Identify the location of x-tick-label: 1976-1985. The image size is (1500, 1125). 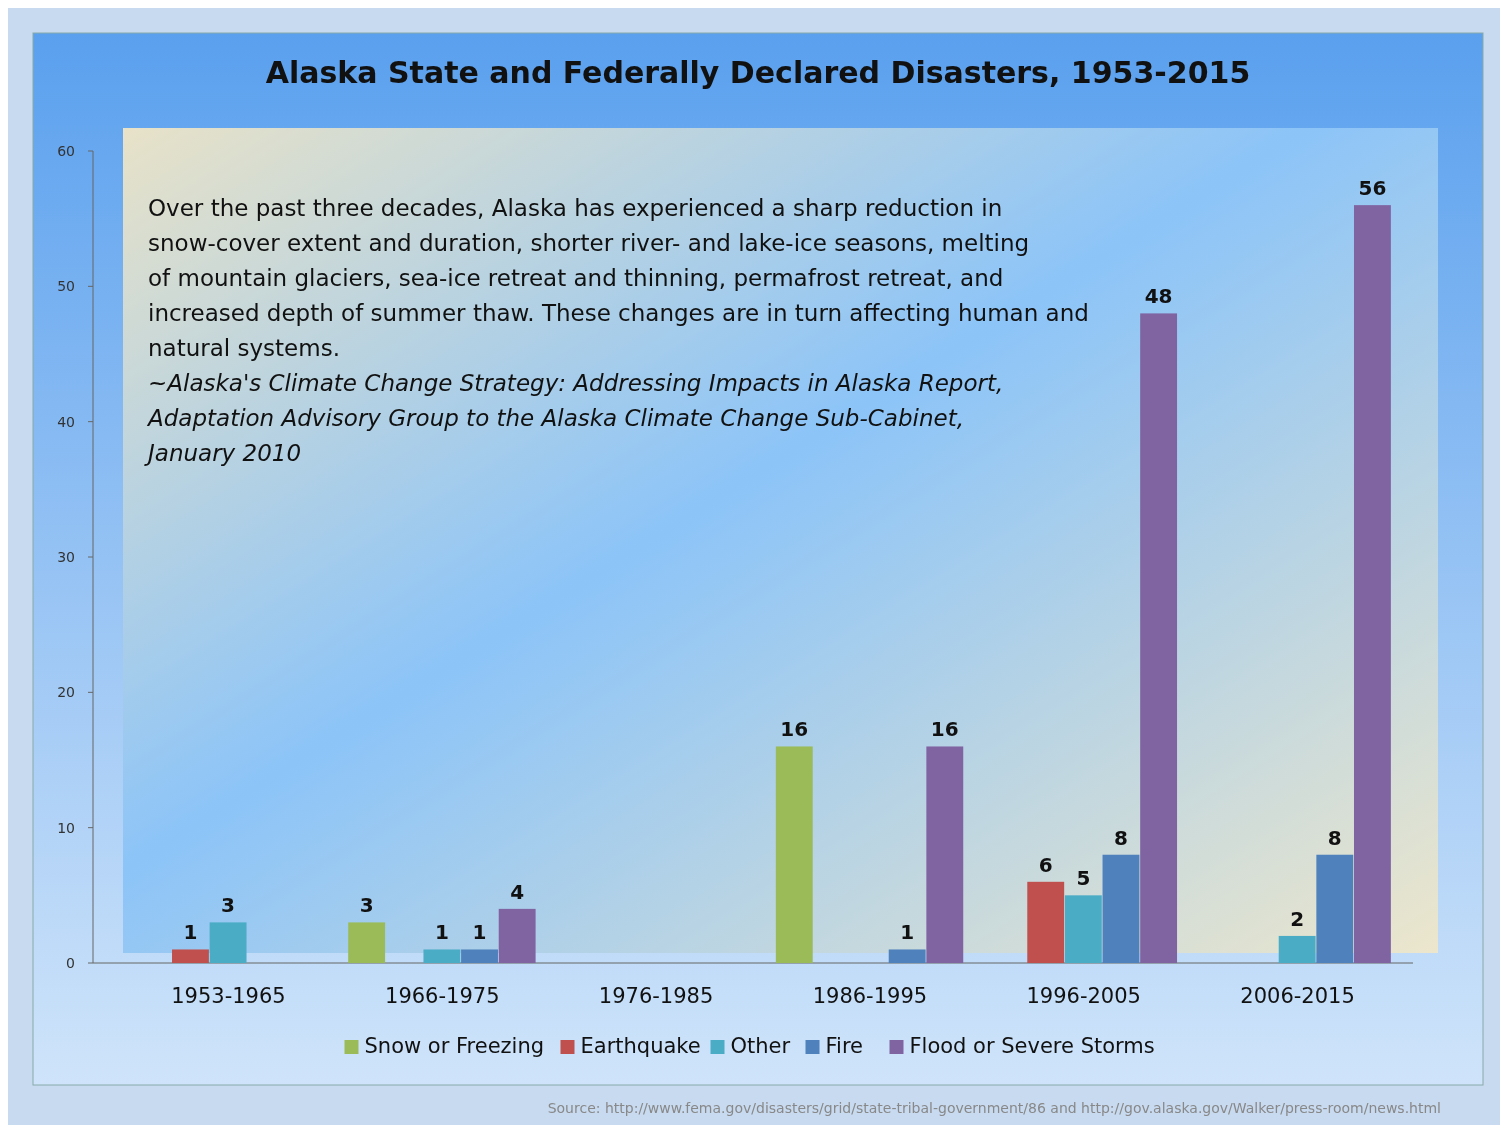
(656, 996).